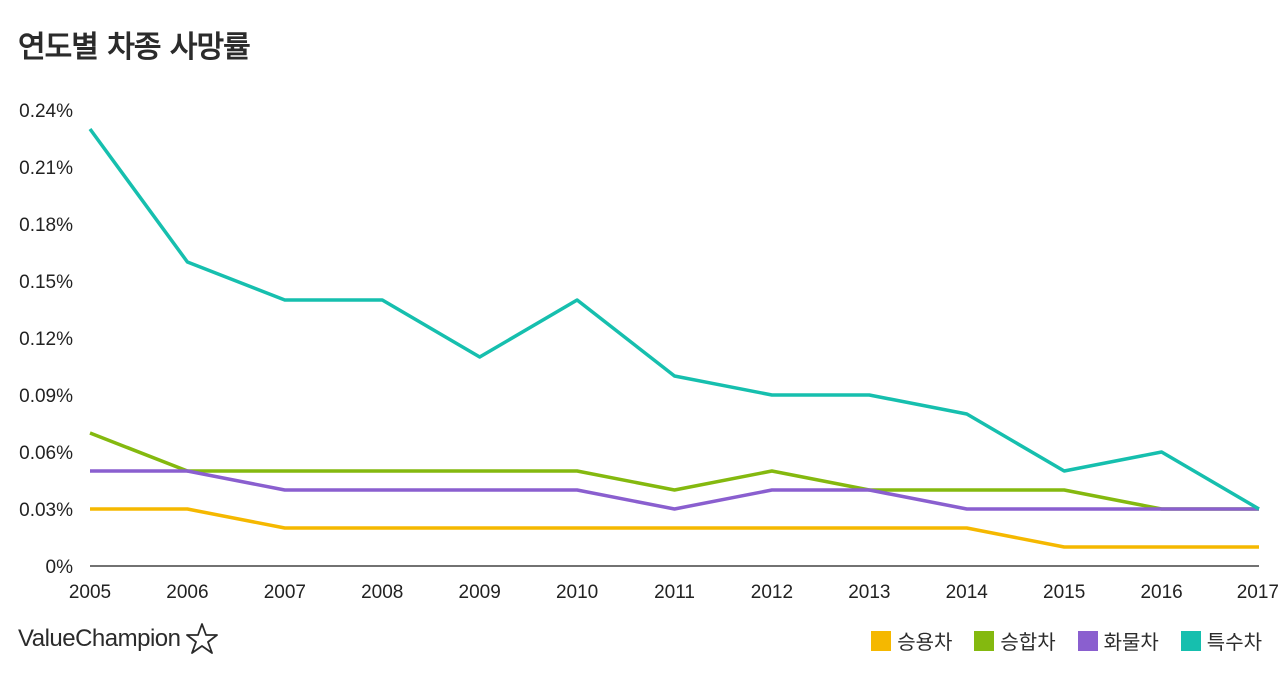 The height and width of the screenshot is (682, 1280). What do you see at coordinates (577, 592) in the screenshot?
I see `x-tick-label: 2010` at bounding box center [577, 592].